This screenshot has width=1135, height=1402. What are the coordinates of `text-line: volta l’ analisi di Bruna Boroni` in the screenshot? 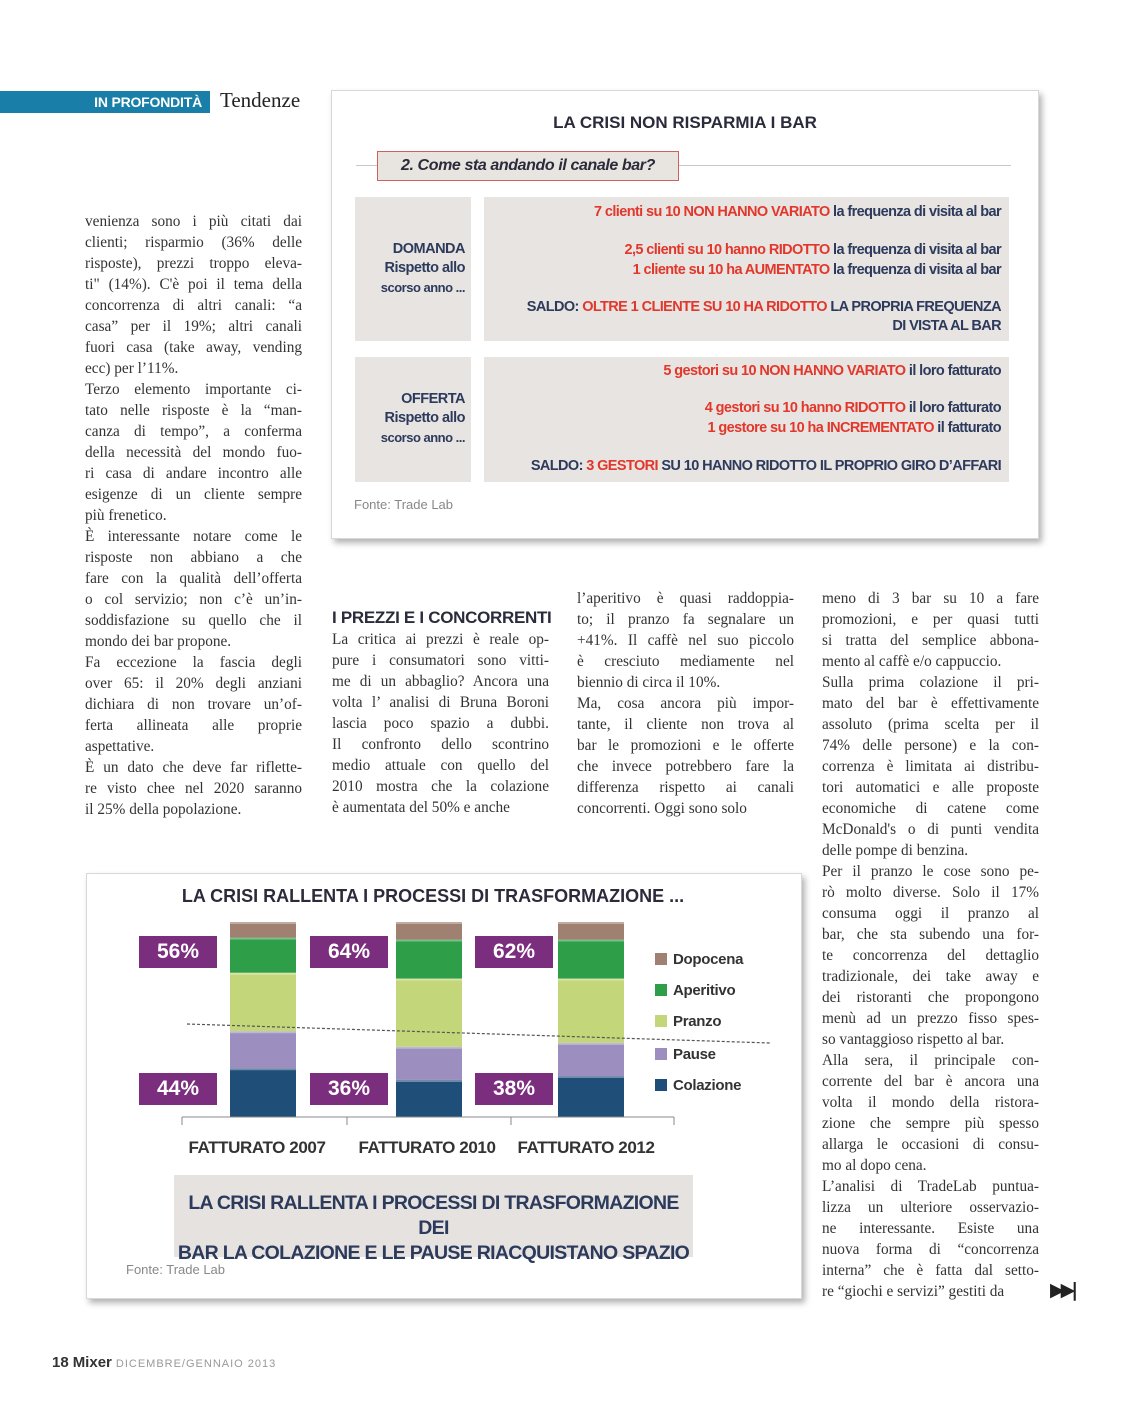 It's located at (440, 702).